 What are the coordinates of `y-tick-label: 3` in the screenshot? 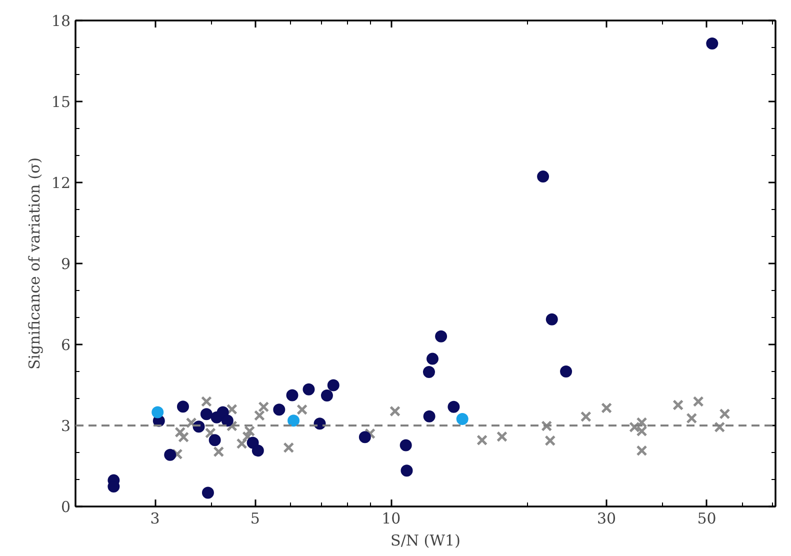 It's located at (65, 426).